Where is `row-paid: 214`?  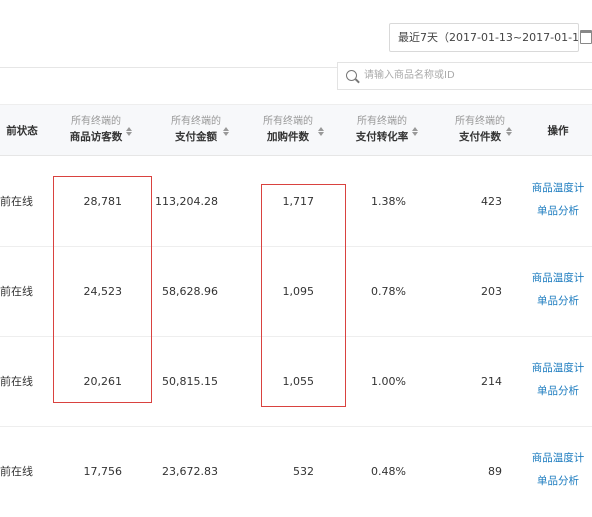
row-paid: 214 is located at coordinates (491, 381).